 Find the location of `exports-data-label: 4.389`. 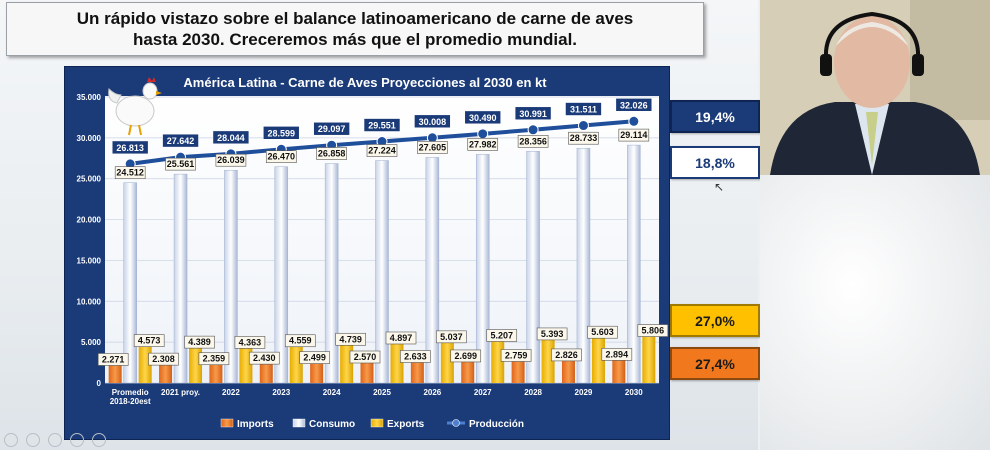

exports-data-label: 4.389 is located at coordinates (199, 342).